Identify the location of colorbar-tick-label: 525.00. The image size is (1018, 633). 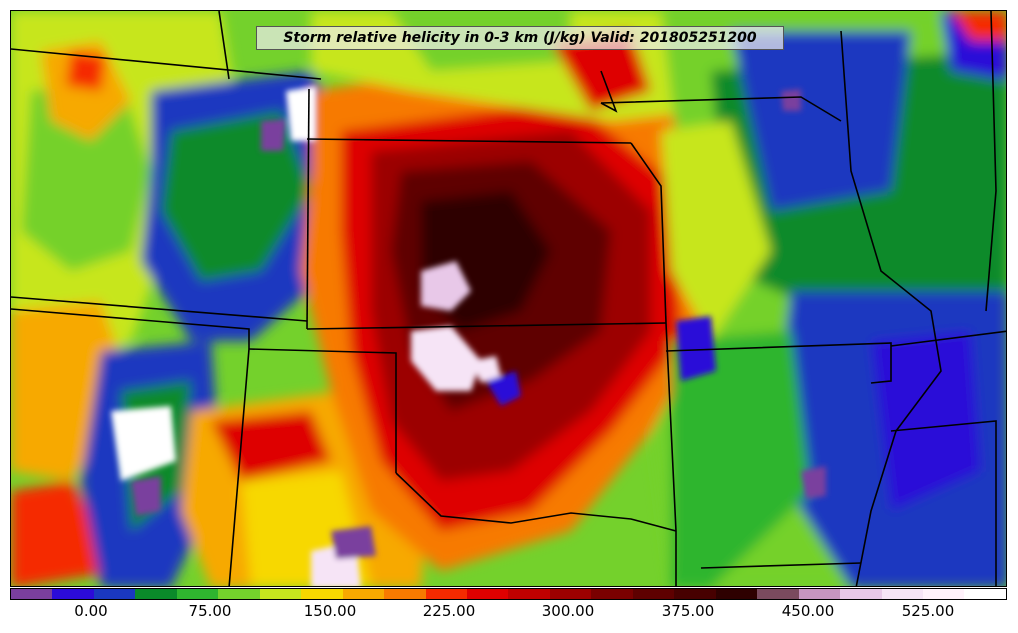
(928, 611).